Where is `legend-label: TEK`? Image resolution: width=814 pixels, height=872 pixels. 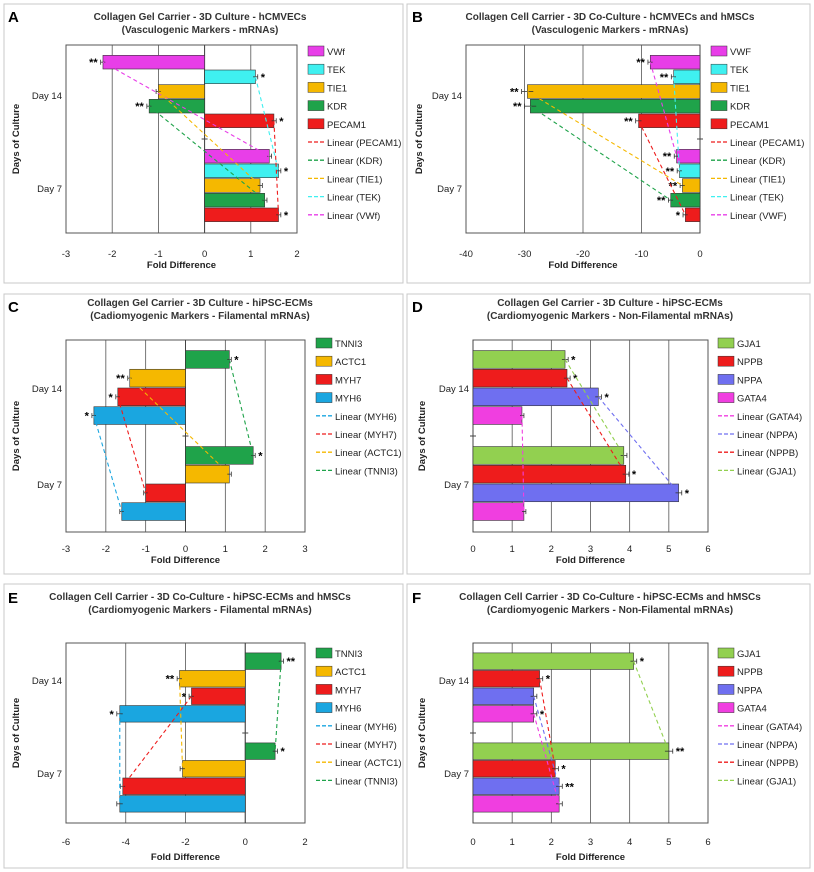
legend-label: TEK is located at coordinates (336, 70).